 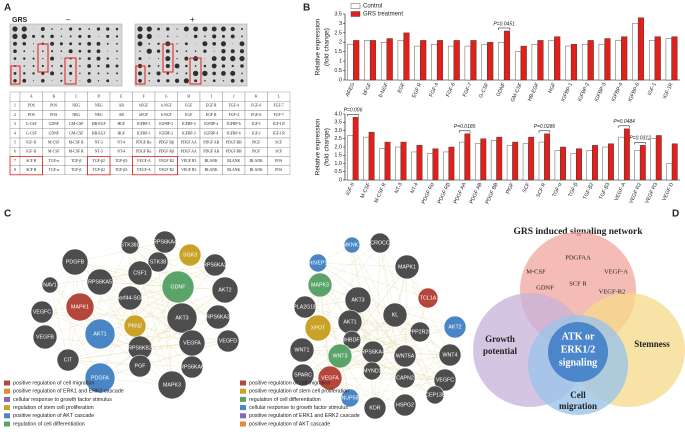 I want to click on y-tick-label: 0.5, so click(x=338, y=71).